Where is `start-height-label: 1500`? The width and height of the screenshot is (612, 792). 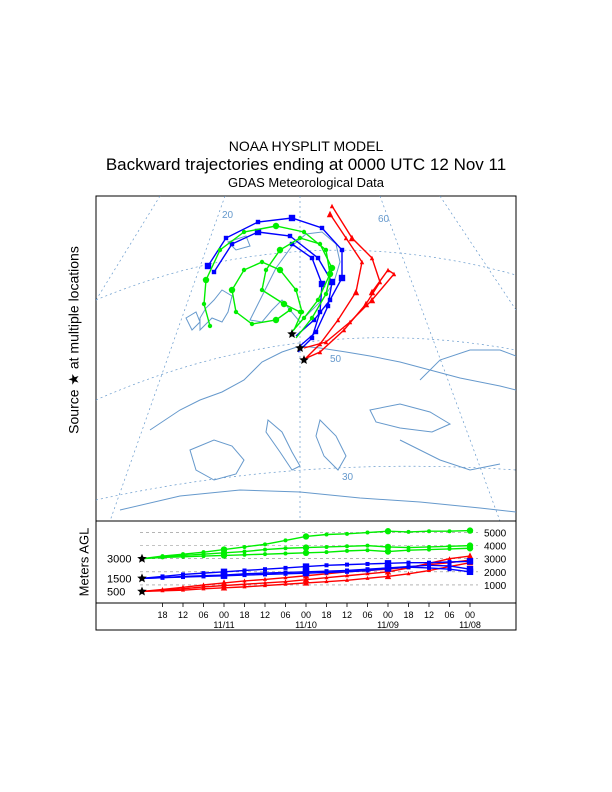 start-height-label: 1500 is located at coordinates (119, 579).